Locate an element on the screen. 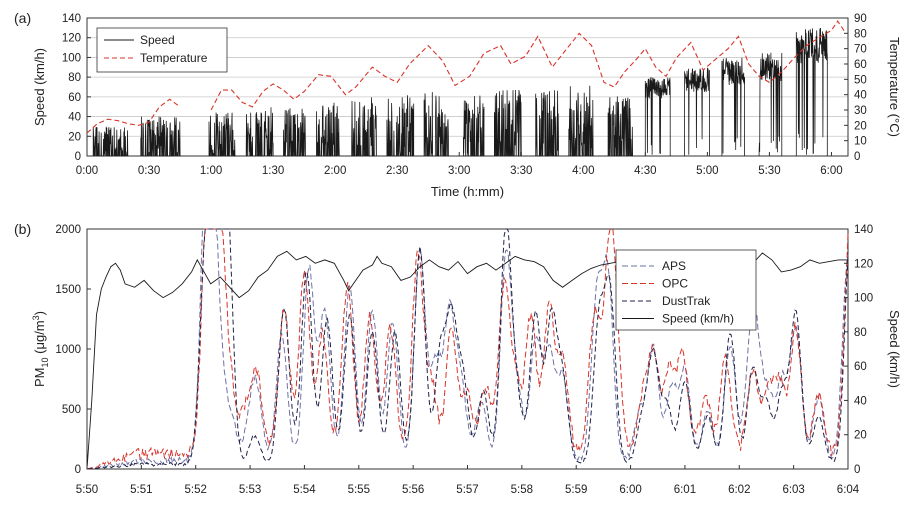  y-tick-label-b: 1500 is located at coordinates (68, 290).